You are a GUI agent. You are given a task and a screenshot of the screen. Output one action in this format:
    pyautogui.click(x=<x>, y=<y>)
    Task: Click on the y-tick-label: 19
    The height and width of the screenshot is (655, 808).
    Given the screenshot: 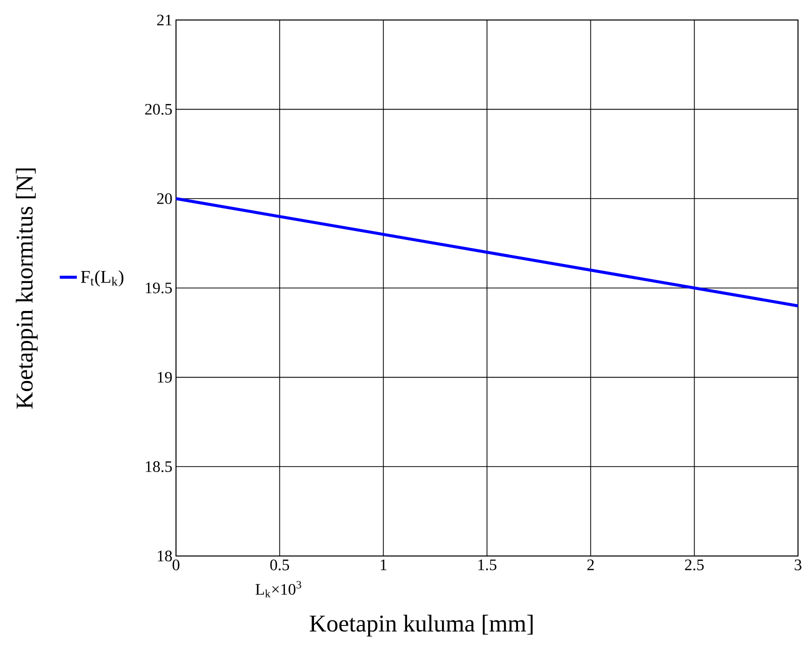 What is the action you would take?
    pyautogui.click(x=165, y=377)
    